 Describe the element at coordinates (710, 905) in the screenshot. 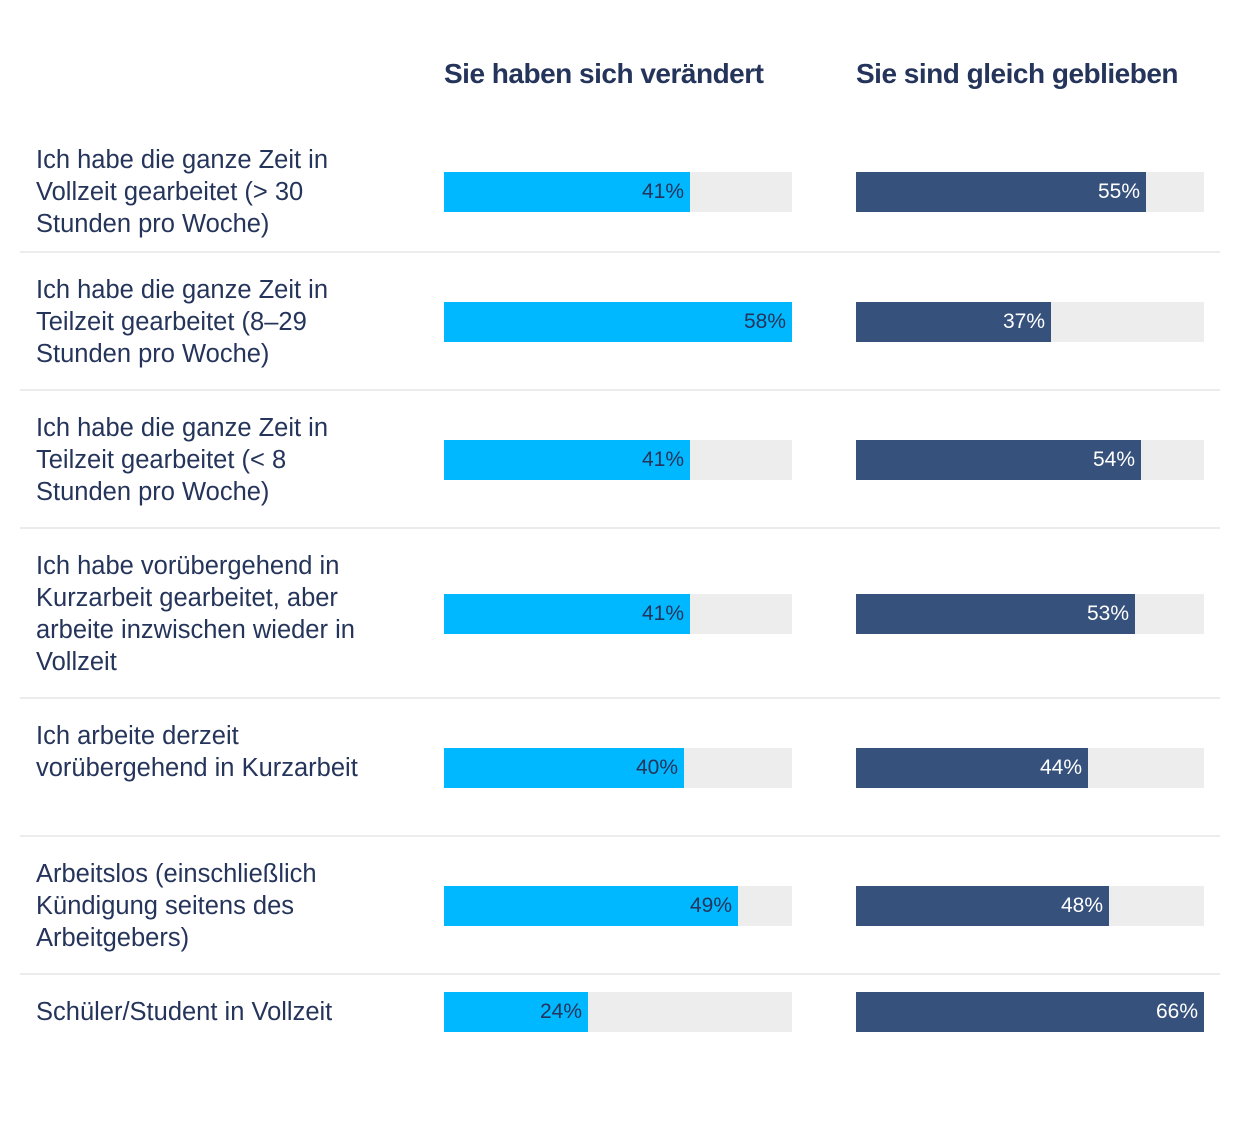

I see `bar-value-label: 49%` at that location.